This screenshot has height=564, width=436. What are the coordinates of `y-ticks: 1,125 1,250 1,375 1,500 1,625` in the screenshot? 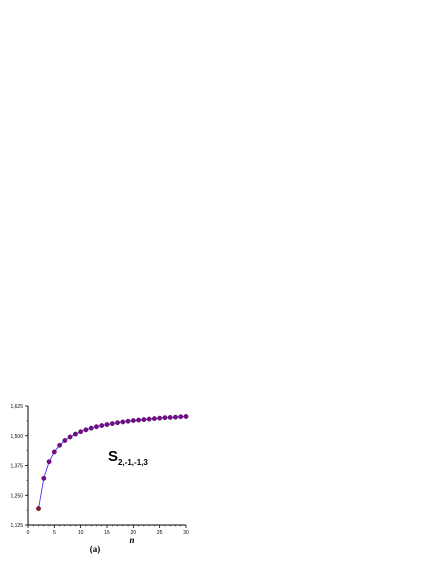 It's located at (19, 466).